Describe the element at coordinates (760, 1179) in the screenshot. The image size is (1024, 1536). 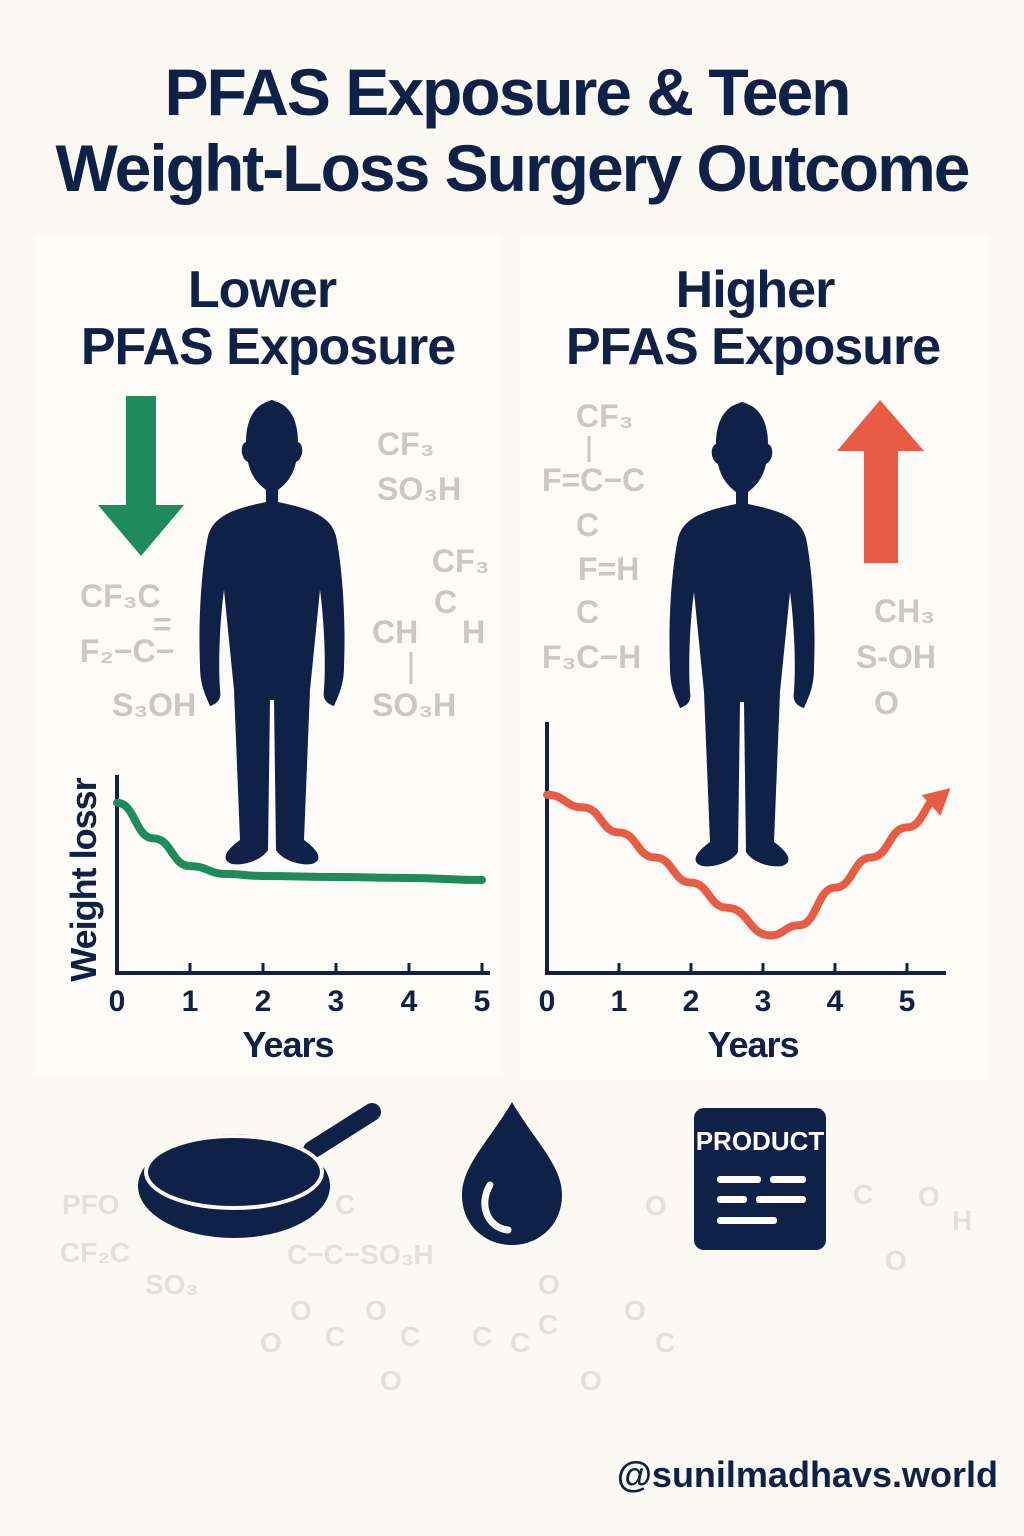
I see `product-label-icon: PRODUCT` at that location.